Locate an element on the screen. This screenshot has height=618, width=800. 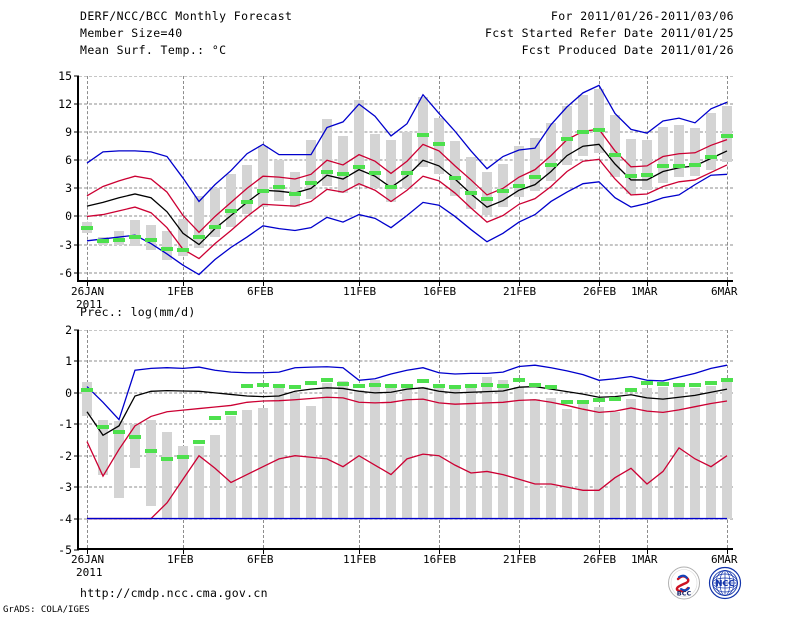
y-axis-tick-label: 15 is located at coordinates (65, 76).